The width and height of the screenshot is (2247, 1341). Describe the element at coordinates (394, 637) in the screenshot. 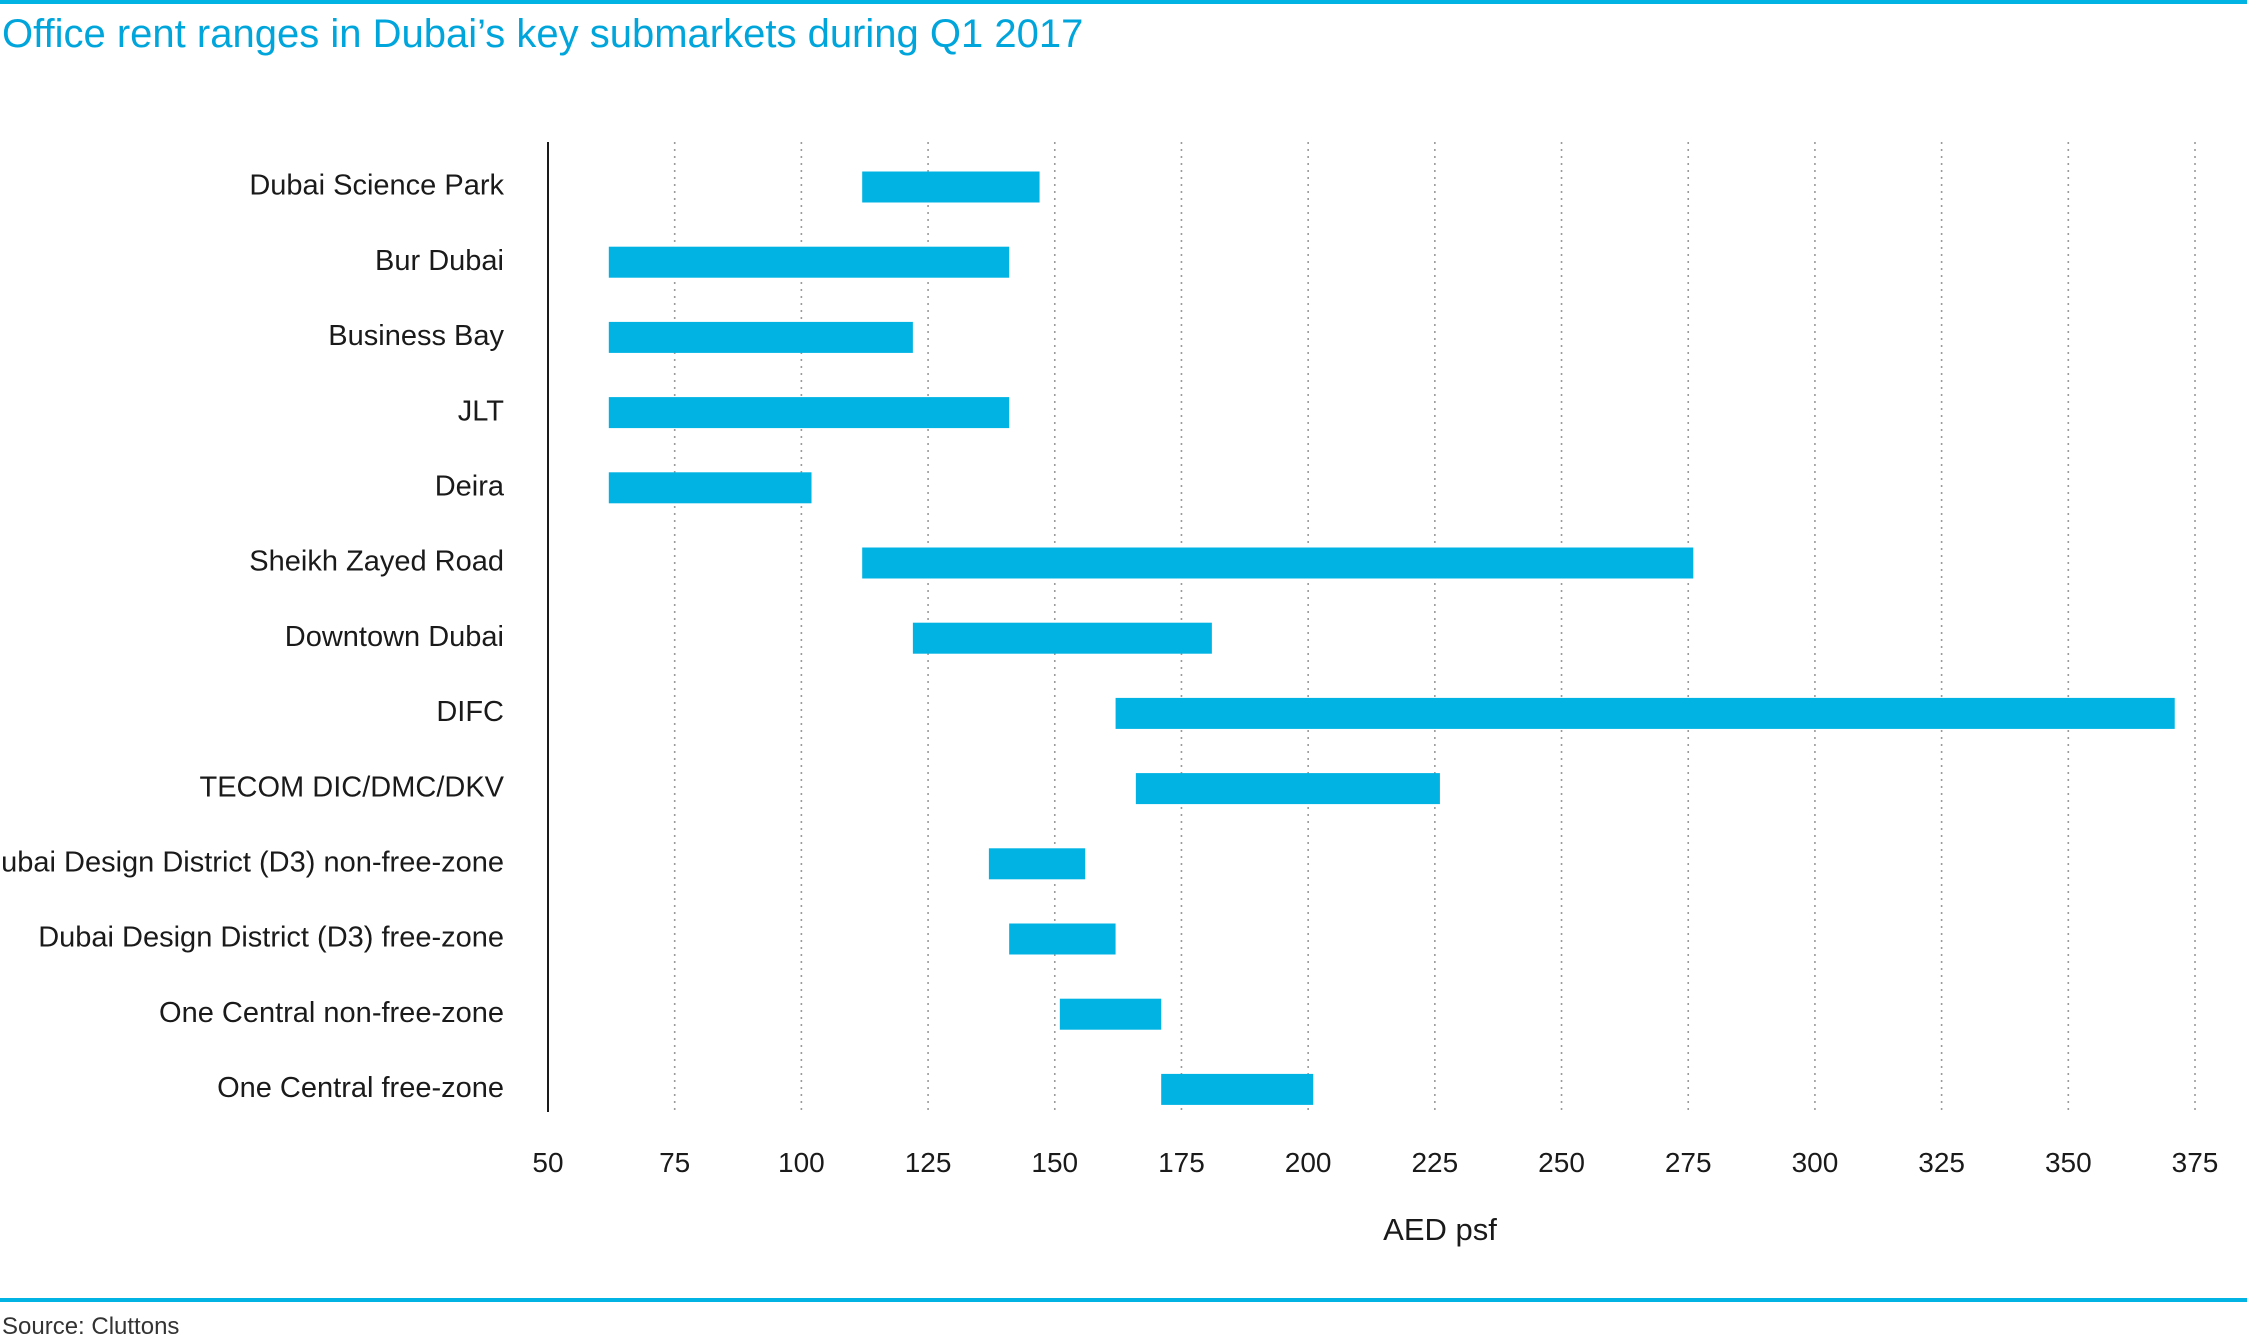

I see `category-label-downtown-dubai: Downtown Dubai` at that location.